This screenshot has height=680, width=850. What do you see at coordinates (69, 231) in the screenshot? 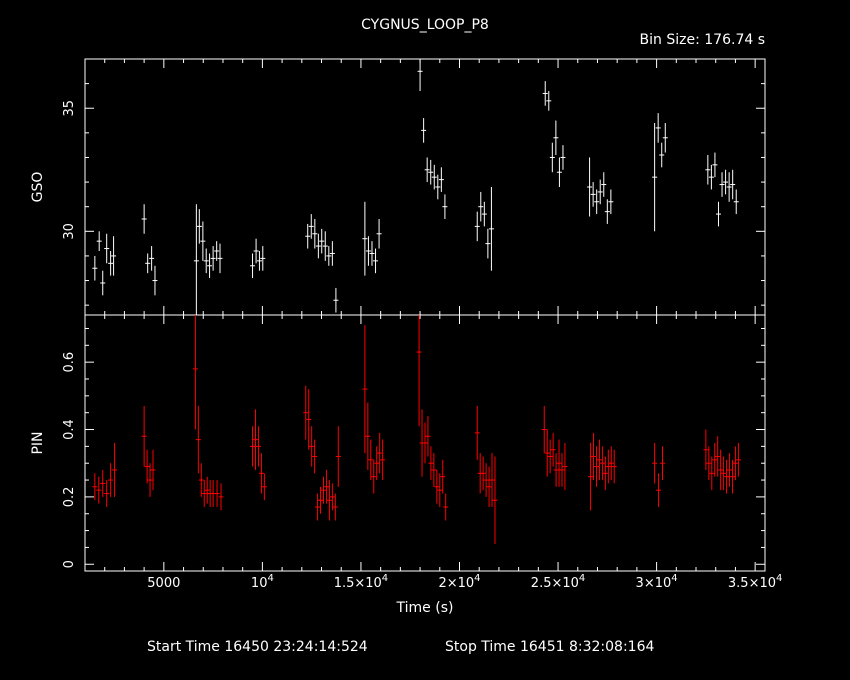
I see `gso-y-tick-label: 30` at bounding box center [69, 231].